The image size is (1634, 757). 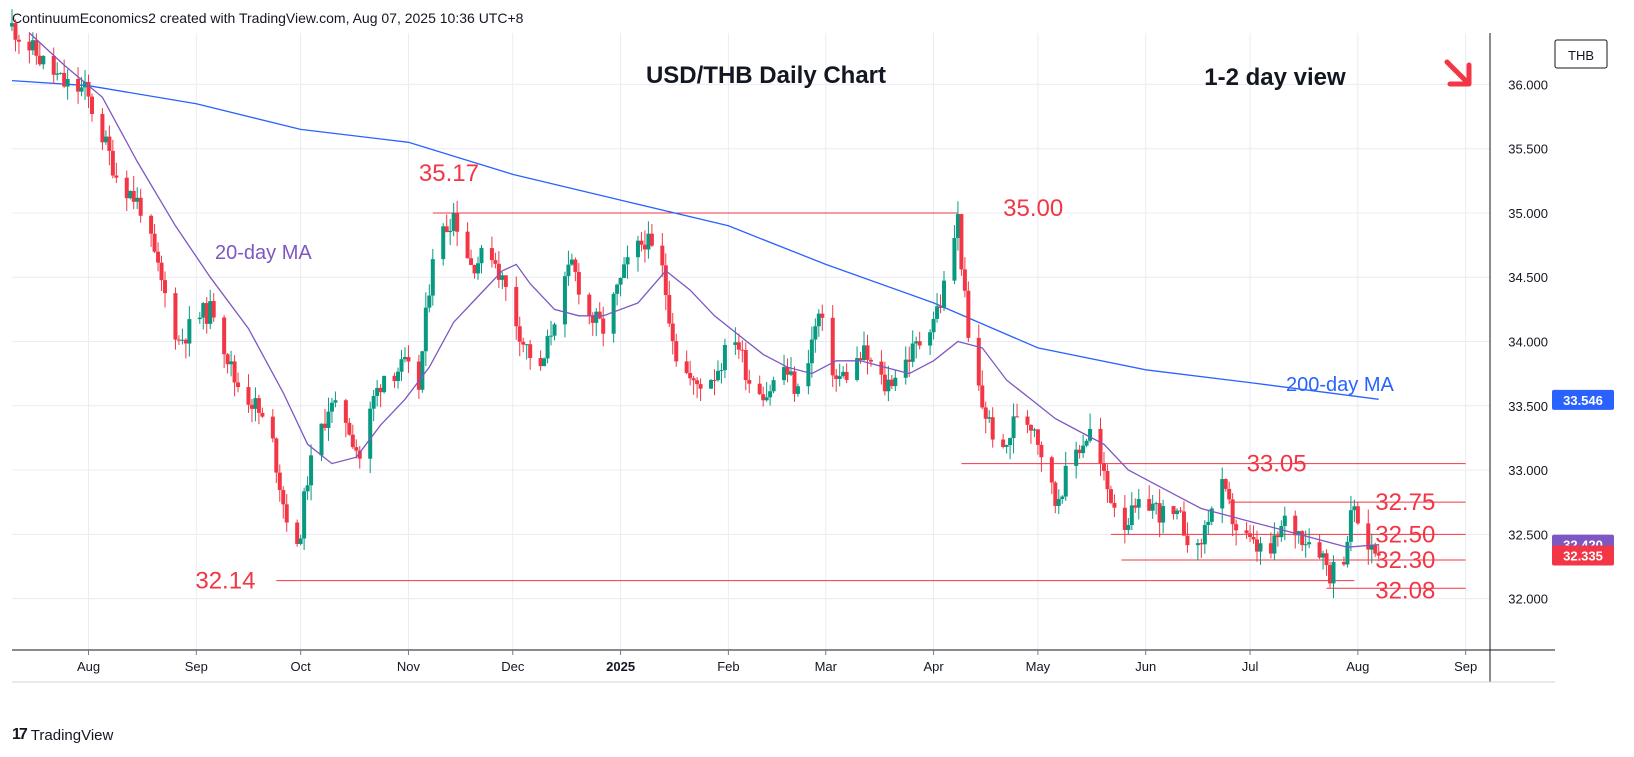 I want to click on x-tick-label: Nov, so click(x=409, y=666).